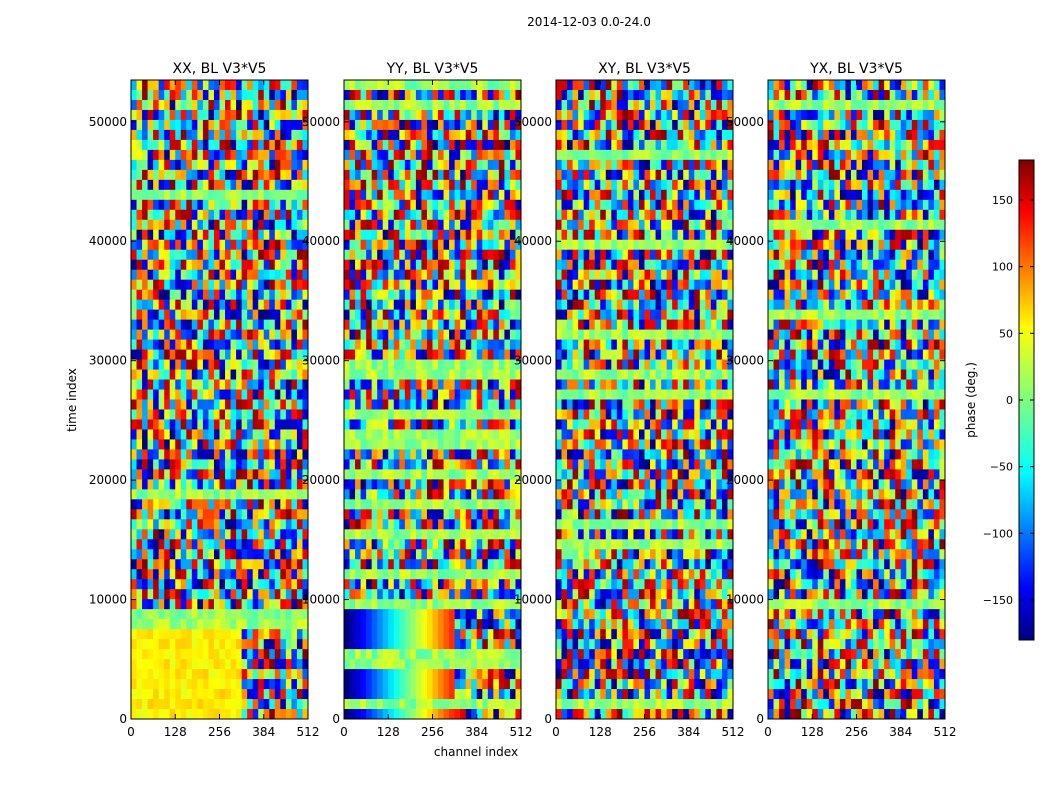  I want to click on colorbar-tick-label: −50, so click(1001, 467).